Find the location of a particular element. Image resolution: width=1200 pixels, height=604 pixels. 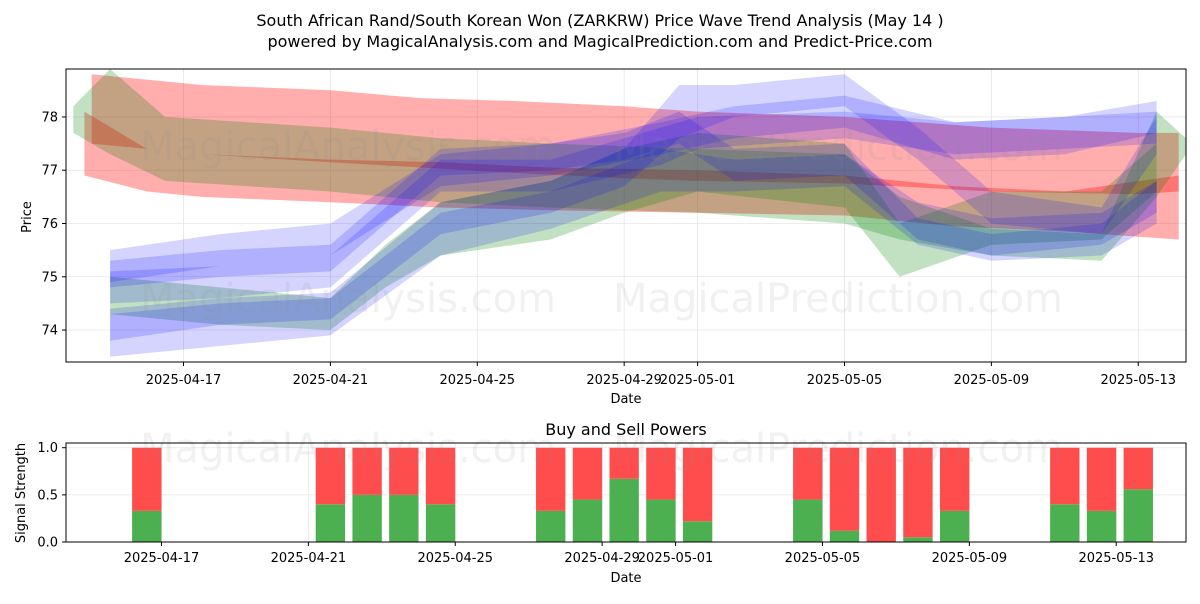

watermark-bottom-2: MagicalPrediction.com is located at coordinates (838, 449).